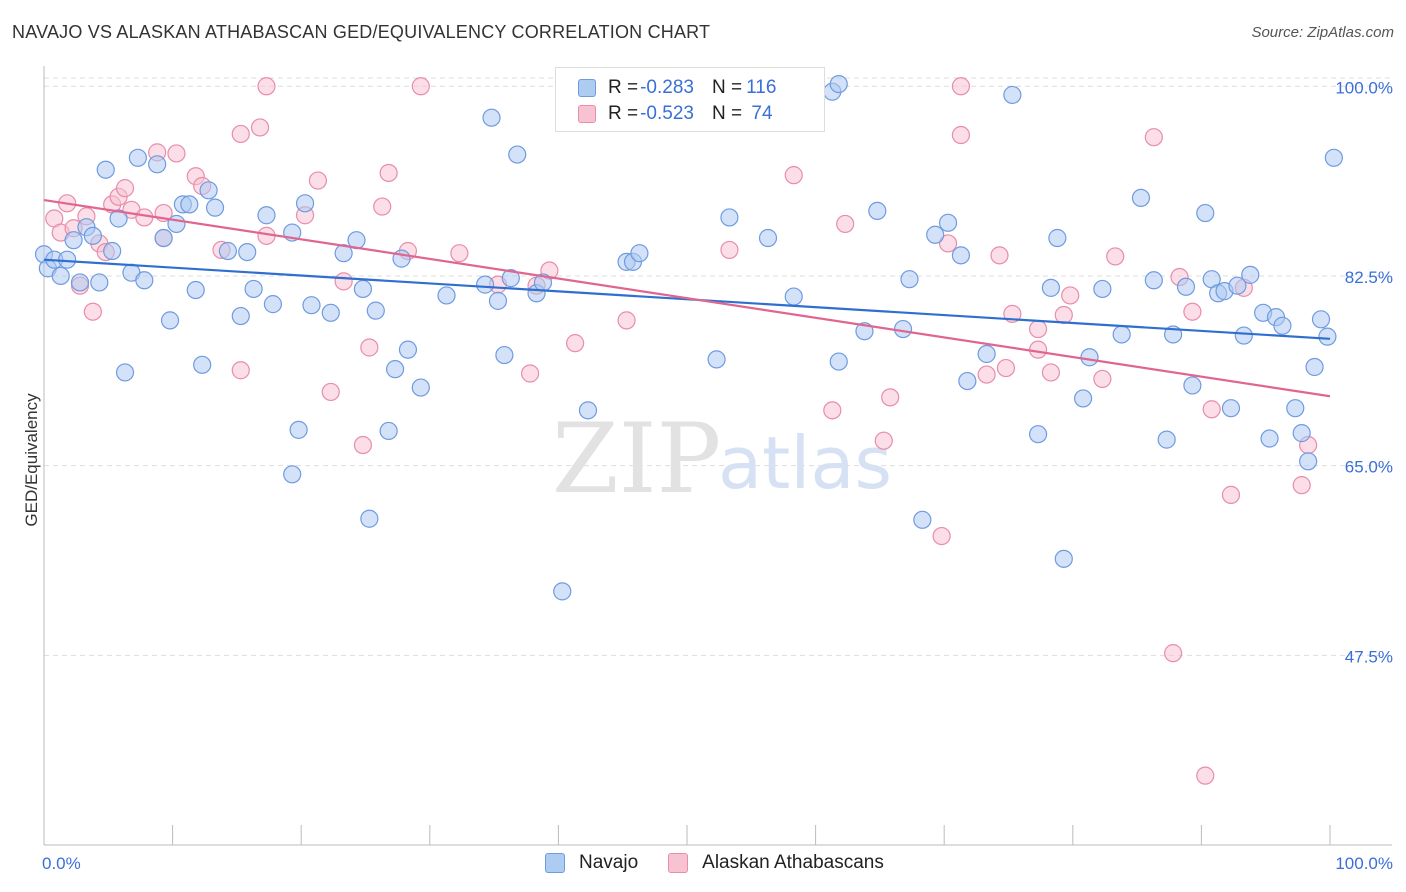  What do you see at coordinates (1364, 863) in the screenshot?
I see `x-tick-label-max: 100.0%` at bounding box center [1364, 863].